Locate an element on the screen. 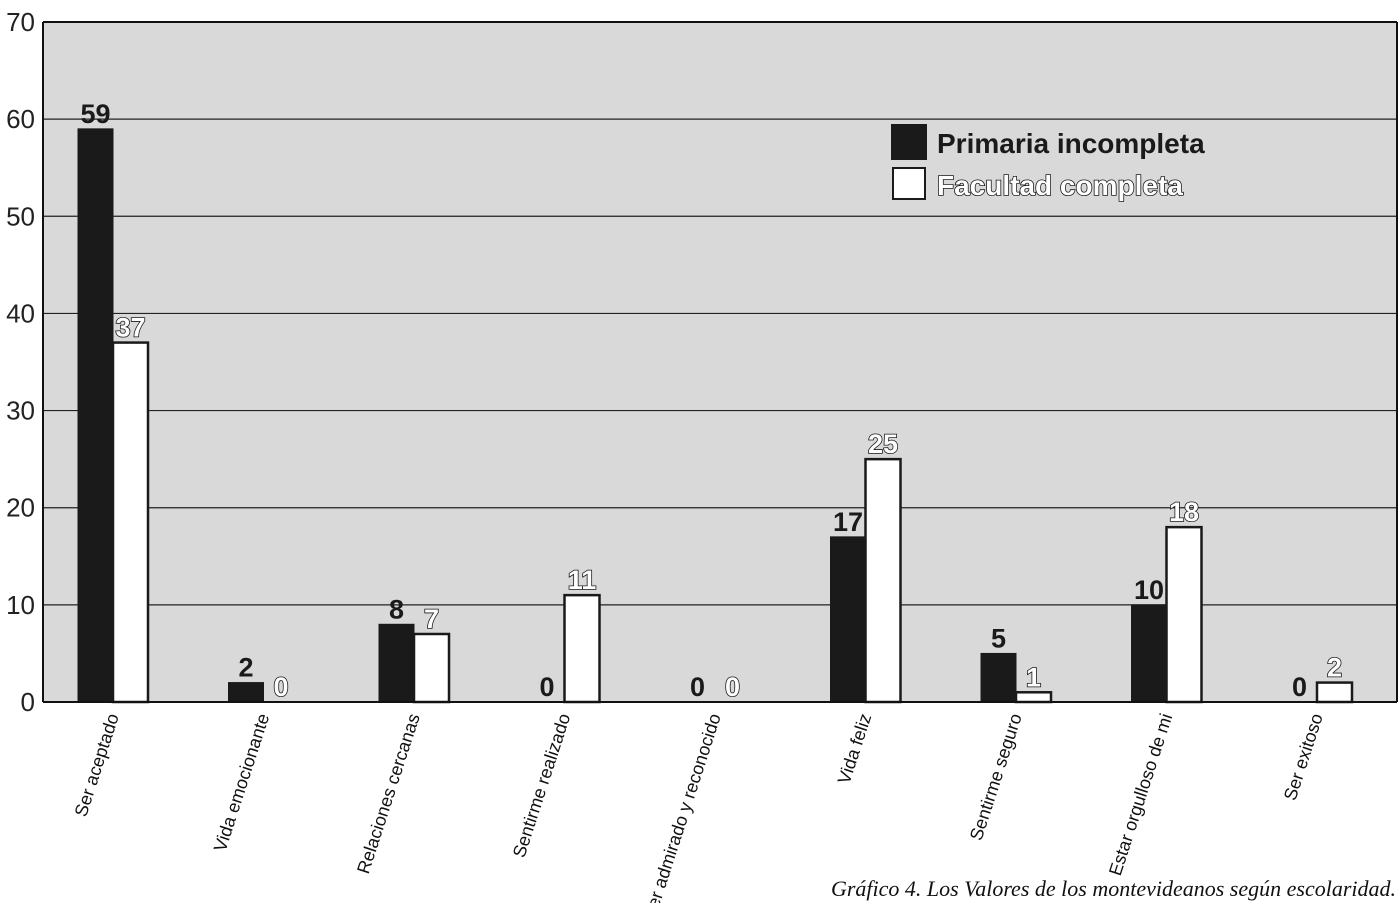  y-tick-label: 50 is located at coordinates (20, 216).